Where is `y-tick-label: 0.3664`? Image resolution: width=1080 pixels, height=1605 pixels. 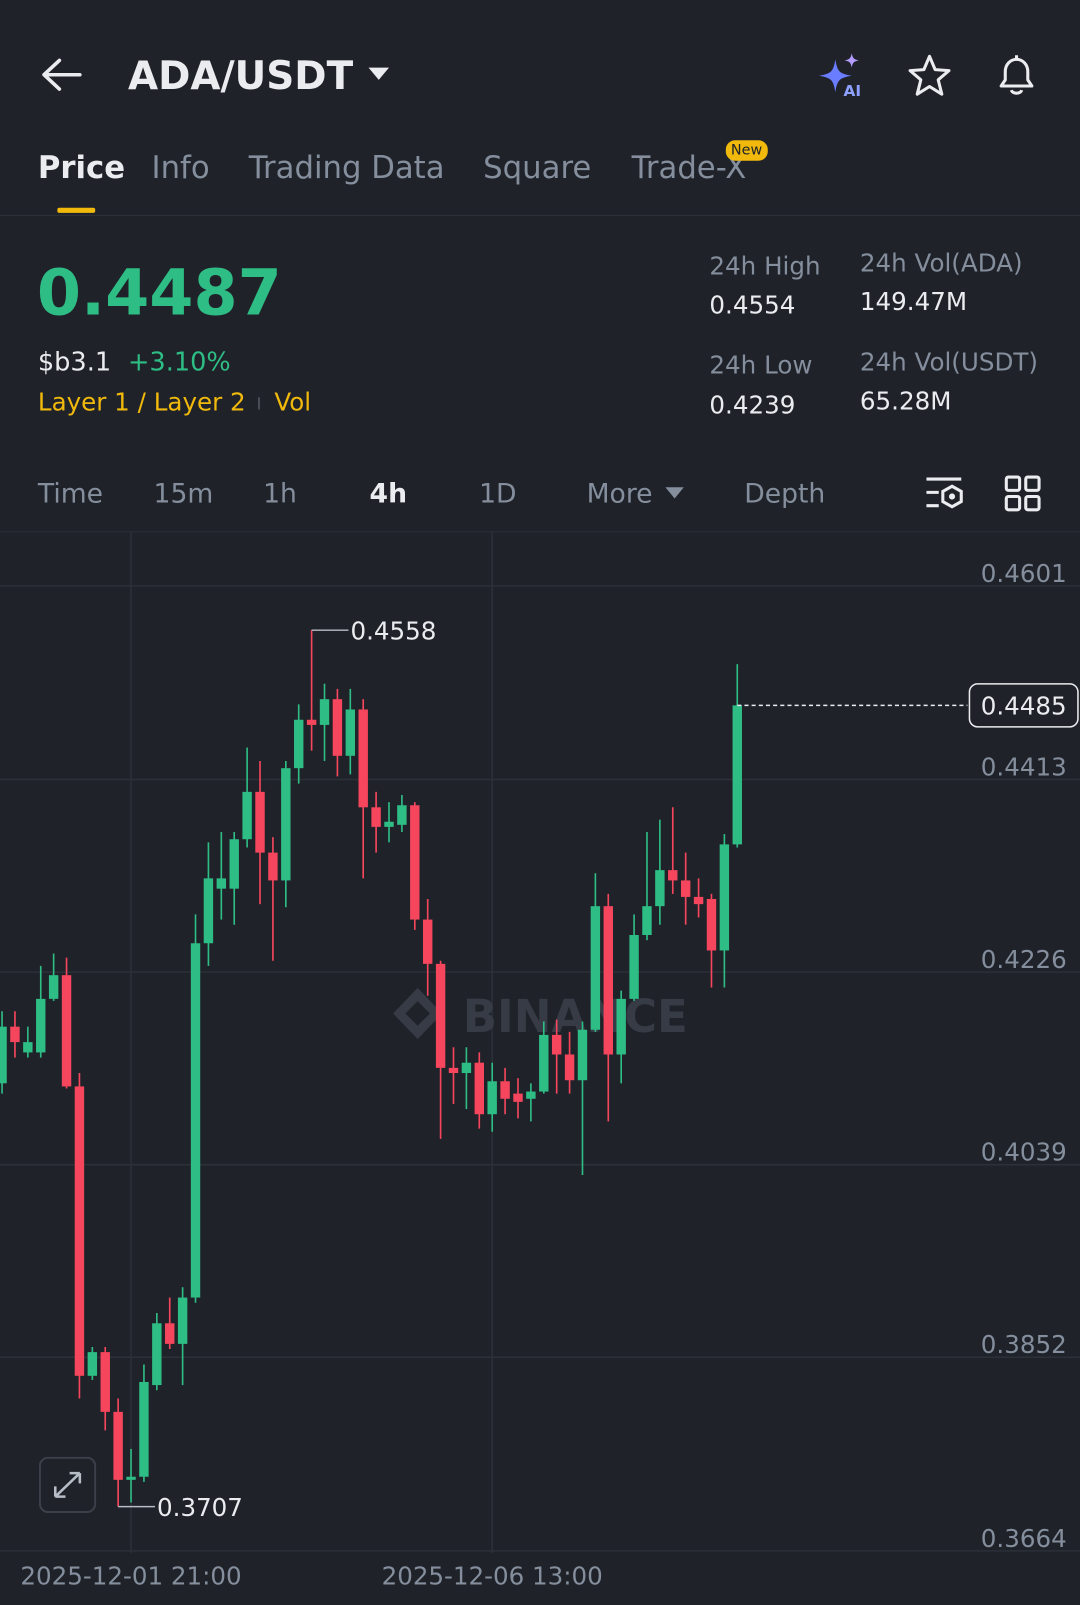 y-tick-label: 0.3664 is located at coordinates (1024, 1538).